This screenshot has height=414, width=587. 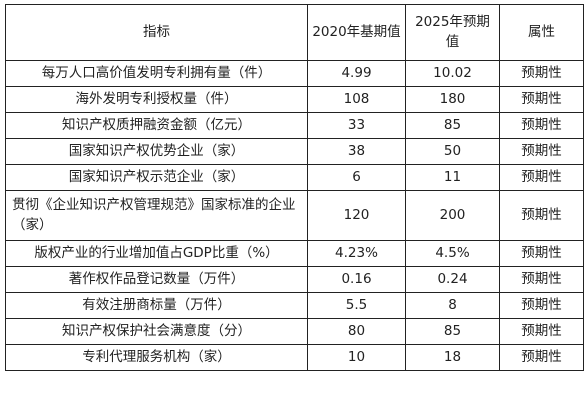 I want to click on base-value-cell: 108, so click(x=356, y=99).